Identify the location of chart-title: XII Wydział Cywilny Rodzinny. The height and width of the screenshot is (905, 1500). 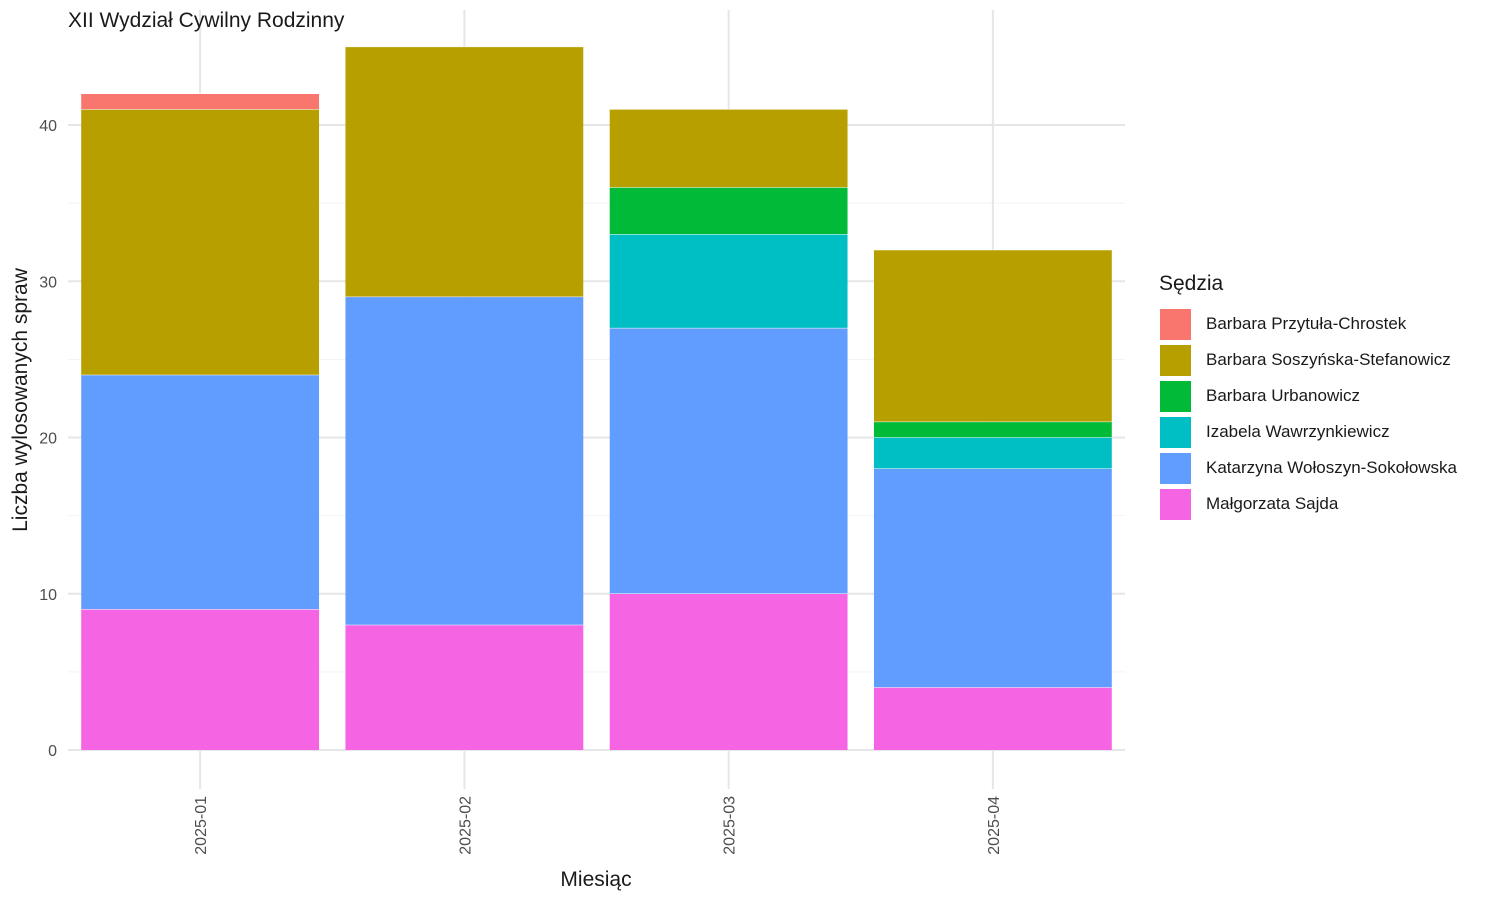
(206, 20).